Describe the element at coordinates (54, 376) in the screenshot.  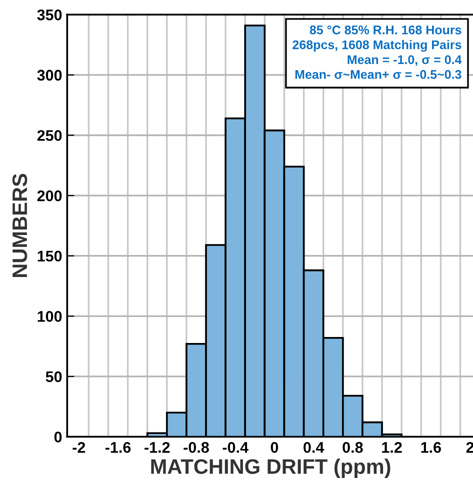
I see `y-tick-label: 50` at that location.